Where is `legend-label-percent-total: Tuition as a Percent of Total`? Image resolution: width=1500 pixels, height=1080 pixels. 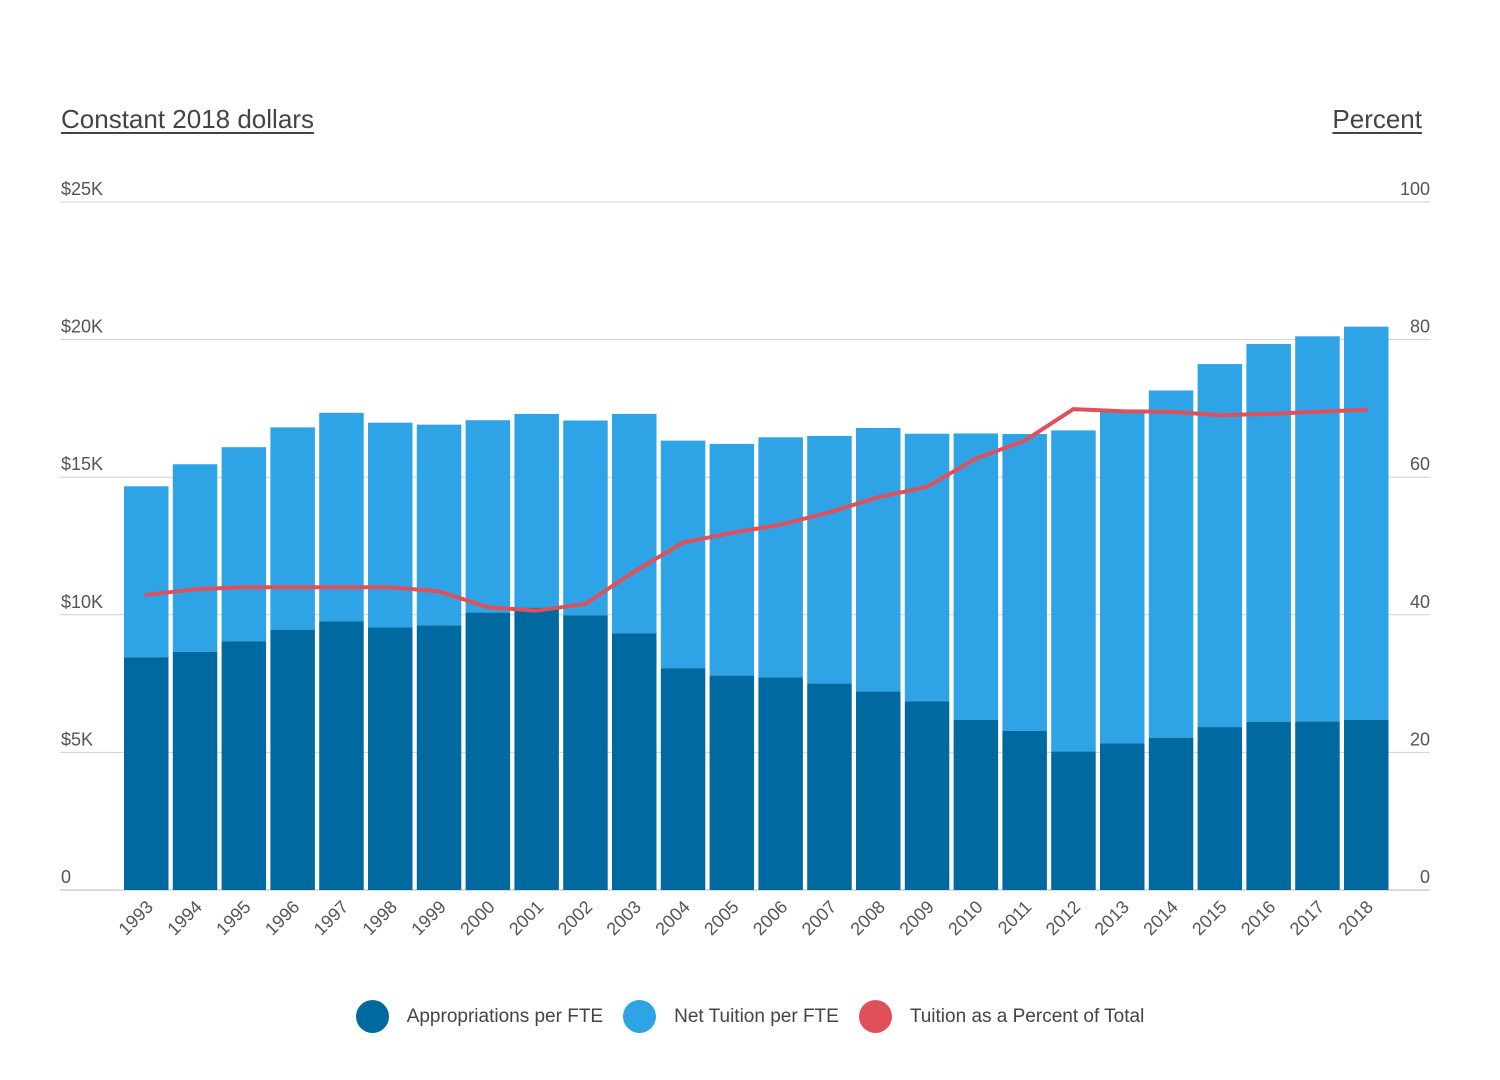
legend-label-percent-total: Tuition as a Percent of Total is located at coordinates (1027, 1016).